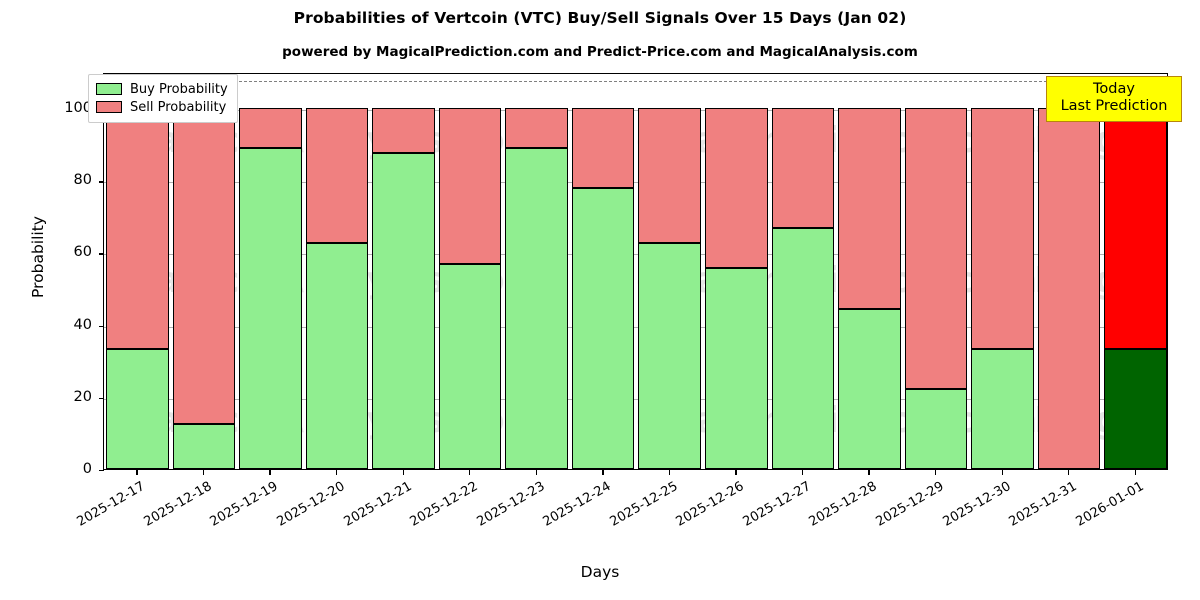 This screenshot has height=600, width=1200. I want to click on y-tick-label: 0, so click(87, 469).